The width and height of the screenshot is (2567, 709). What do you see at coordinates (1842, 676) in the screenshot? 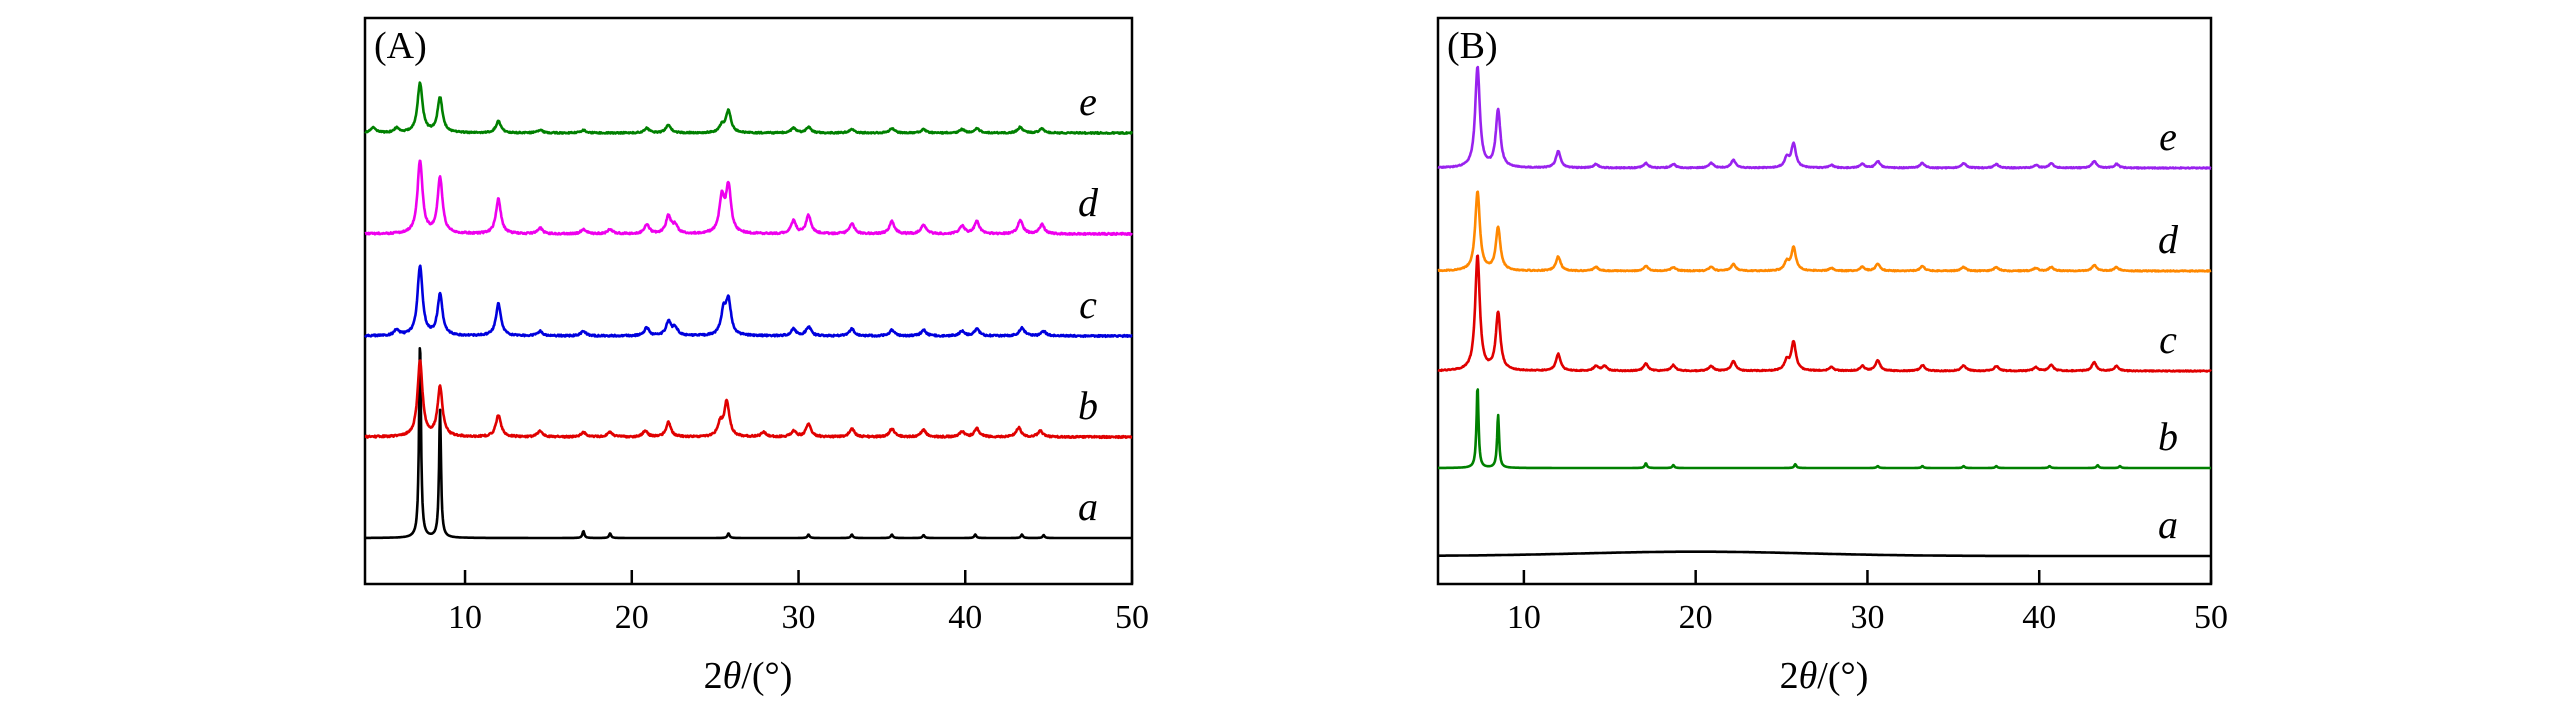
I see `panel-b-x-axis-label-unit: /(°)` at bounding box center [1842, 676].